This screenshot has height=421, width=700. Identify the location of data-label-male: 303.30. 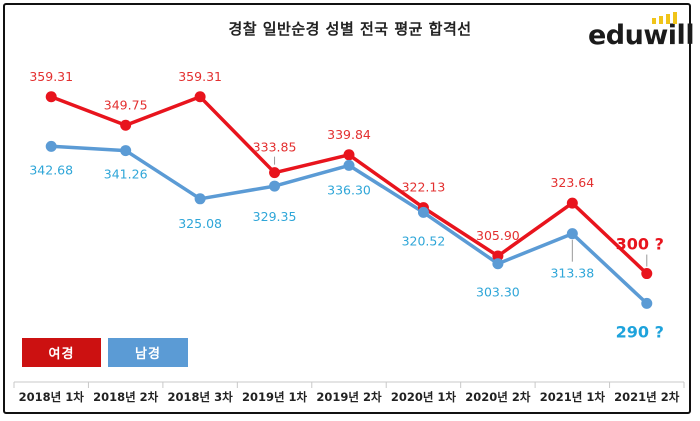
(498, 292).